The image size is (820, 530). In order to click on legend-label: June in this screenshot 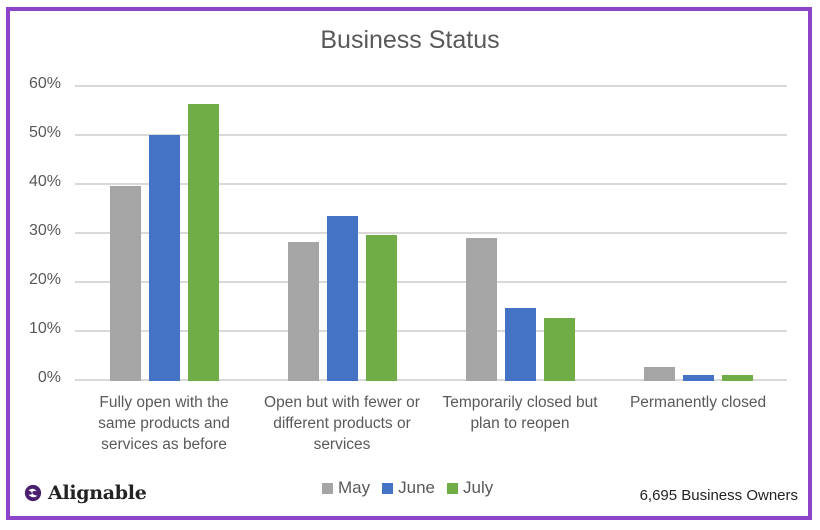, I will do `click(416, 487)`.